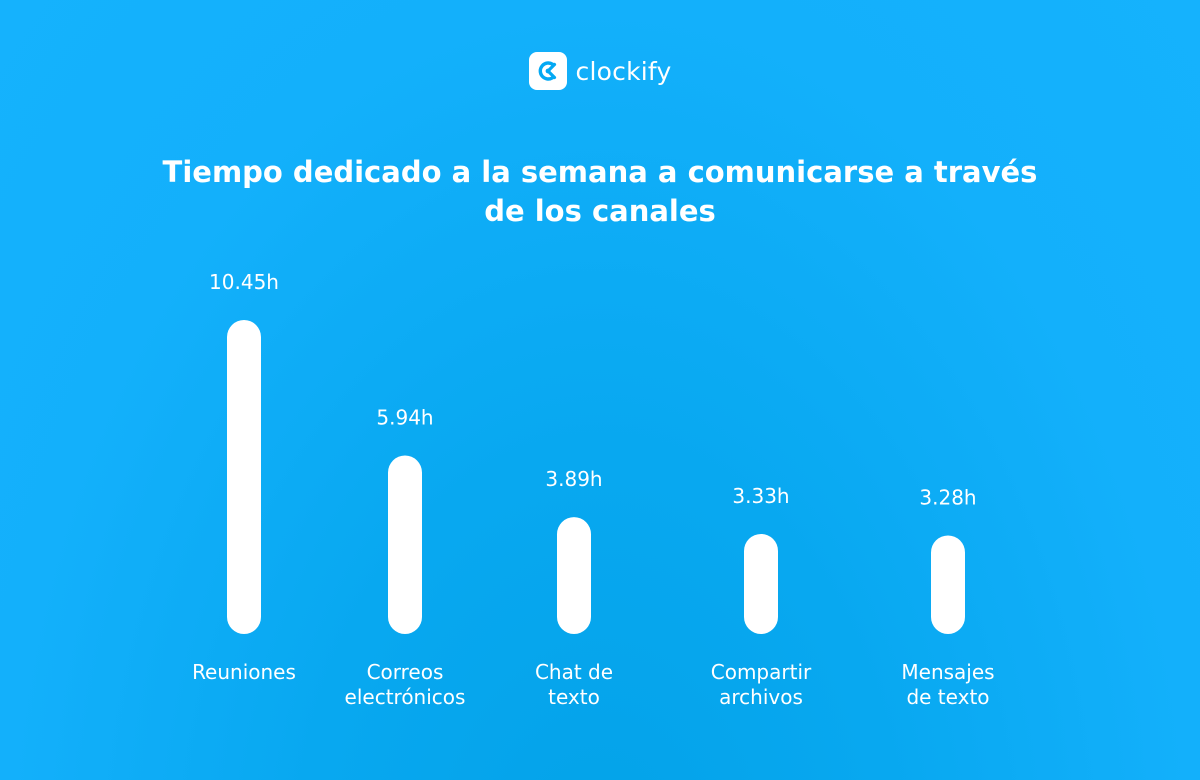 The image size is (1200, 780). I want to click on value-label-5: 3.28h, so click(947, 497).